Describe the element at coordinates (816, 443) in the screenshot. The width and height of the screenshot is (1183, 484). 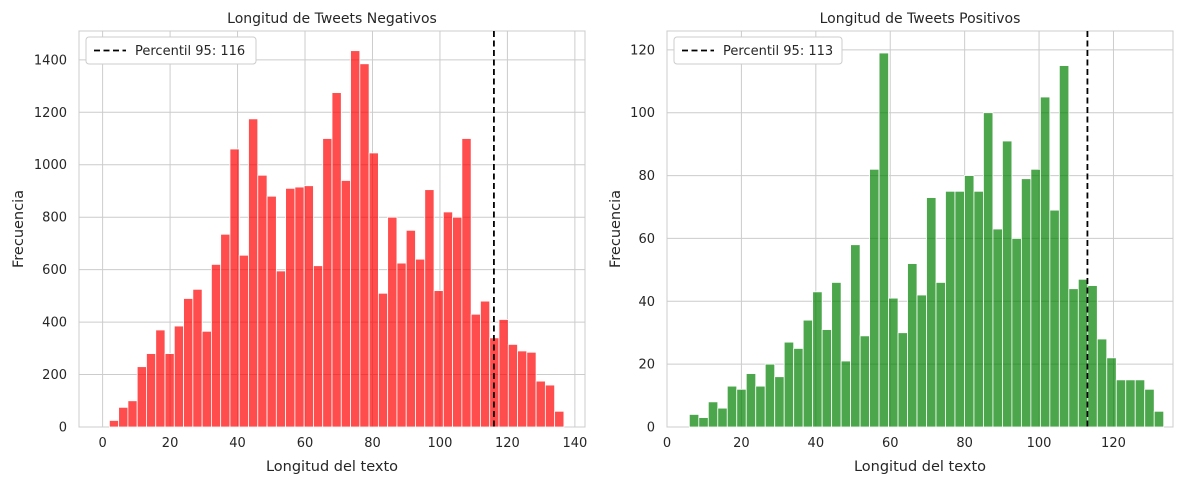
I see `x-tick-label: 40` at that location.